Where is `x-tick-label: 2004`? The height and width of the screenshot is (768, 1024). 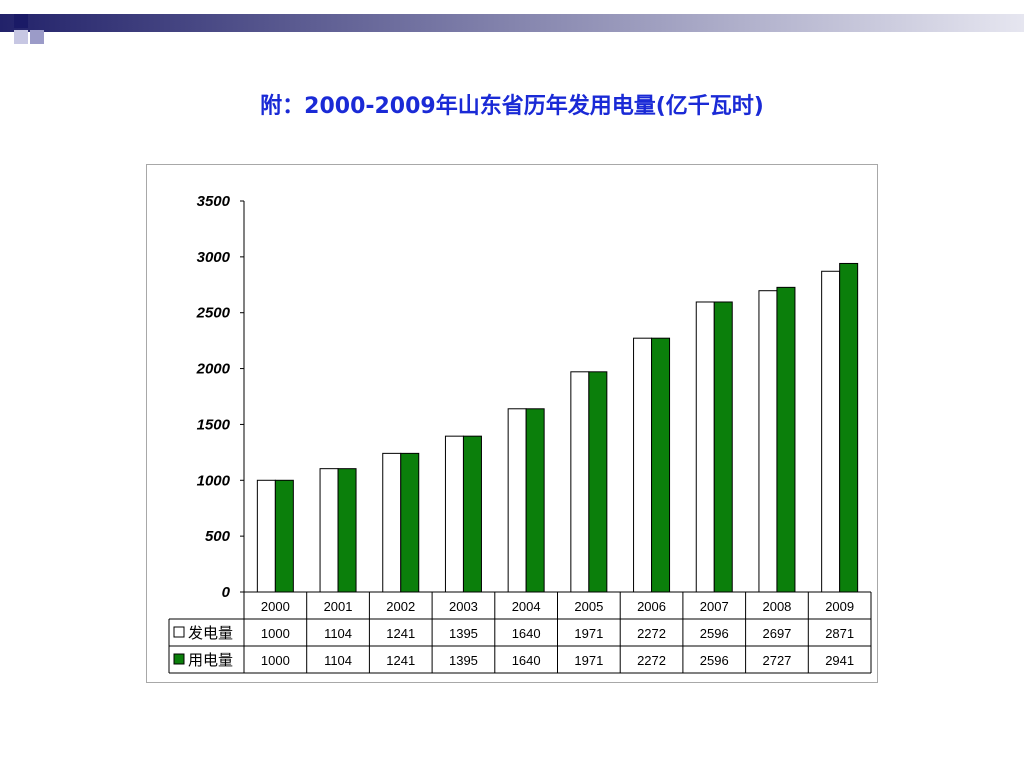 x-tick-label: 2004 is located at coordinates (526, 606).